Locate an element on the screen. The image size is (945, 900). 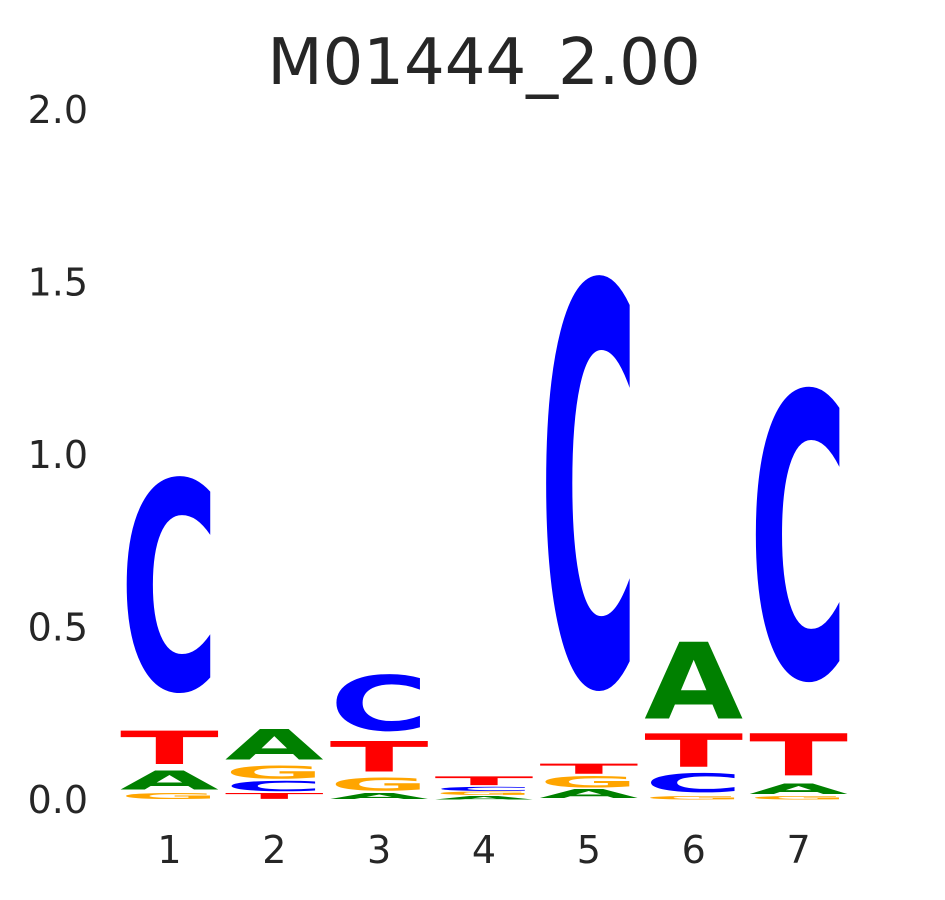
x-tick-label: 3 is located at coordinates (379, 850).